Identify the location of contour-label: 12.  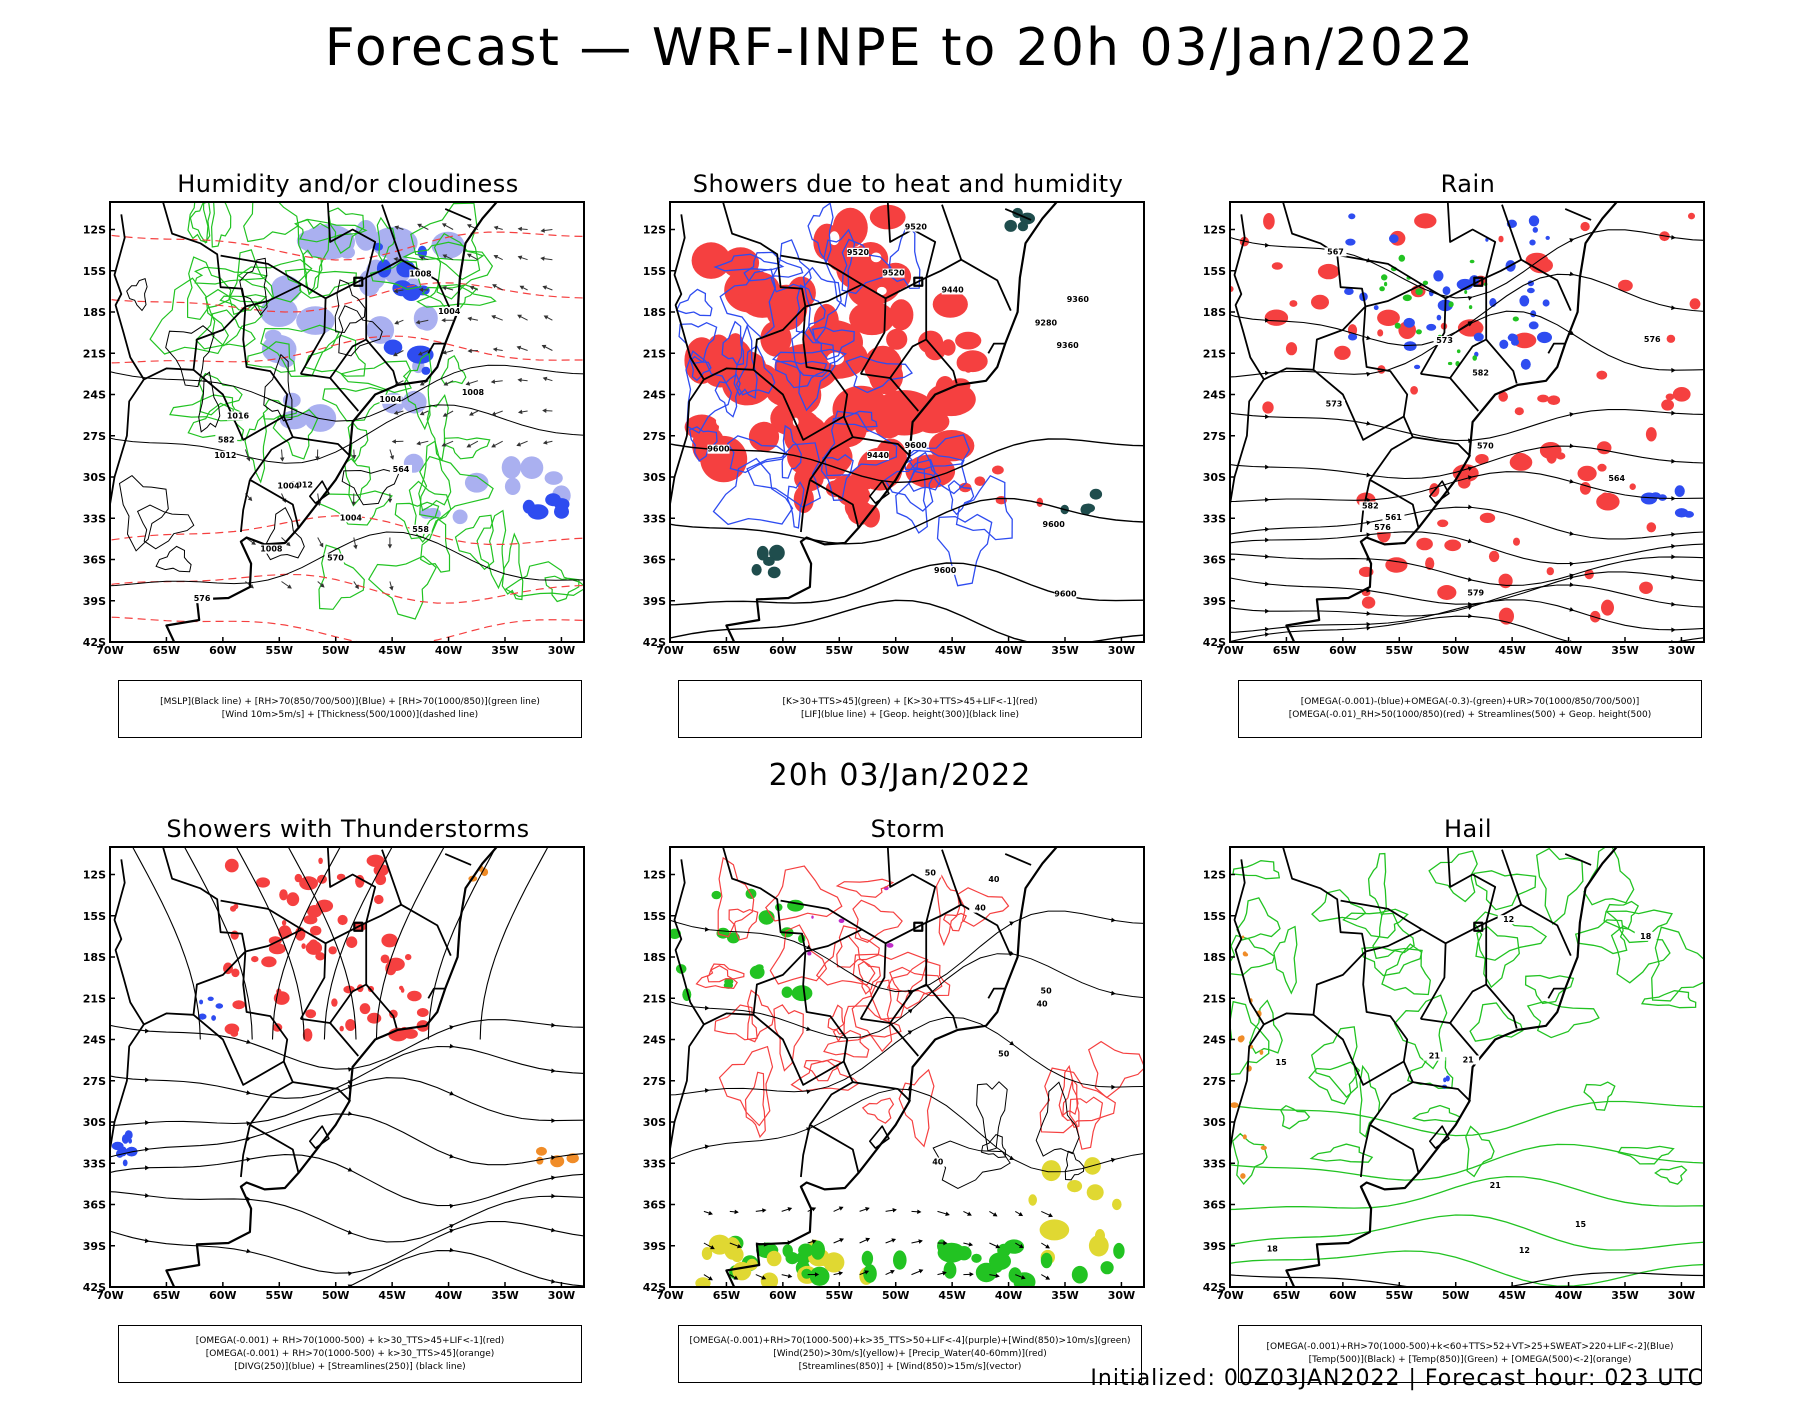
(1508, 919).